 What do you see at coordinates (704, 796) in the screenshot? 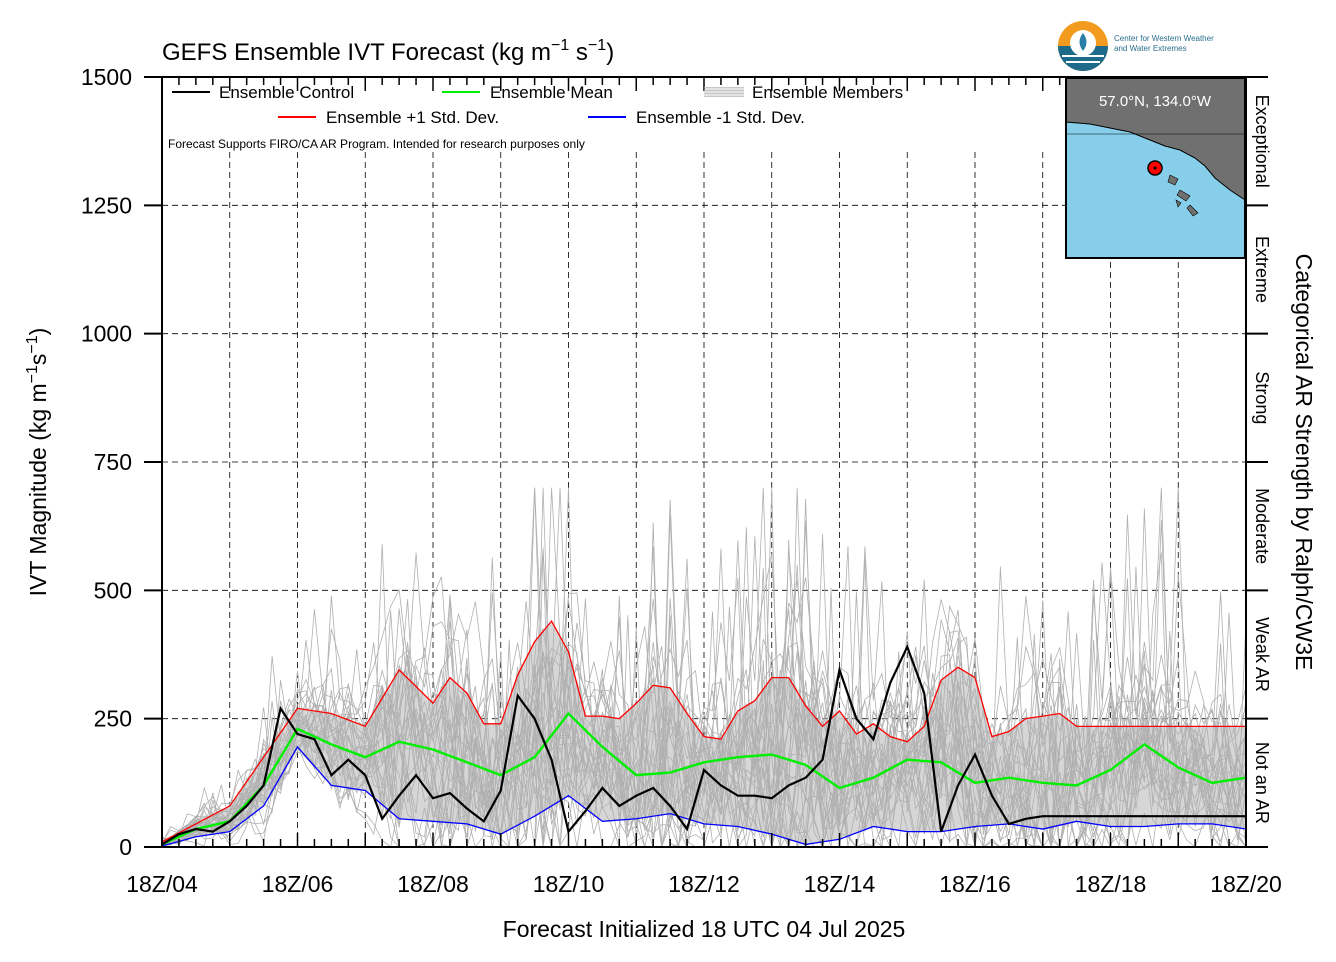
I see `minus-std-line` at bounding box center [704, 796].